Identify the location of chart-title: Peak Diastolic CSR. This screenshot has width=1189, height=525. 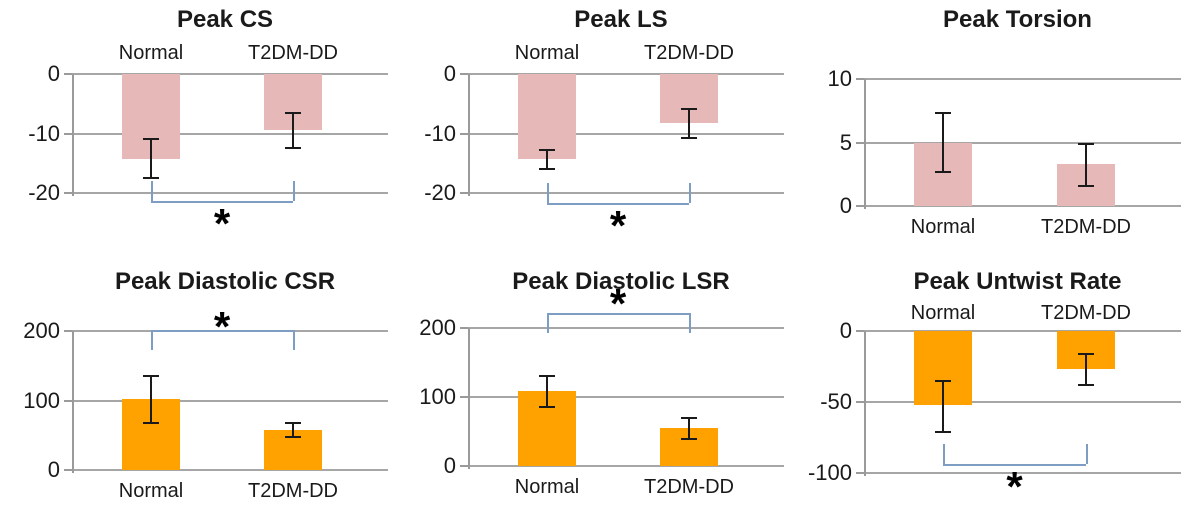
(225, 281).